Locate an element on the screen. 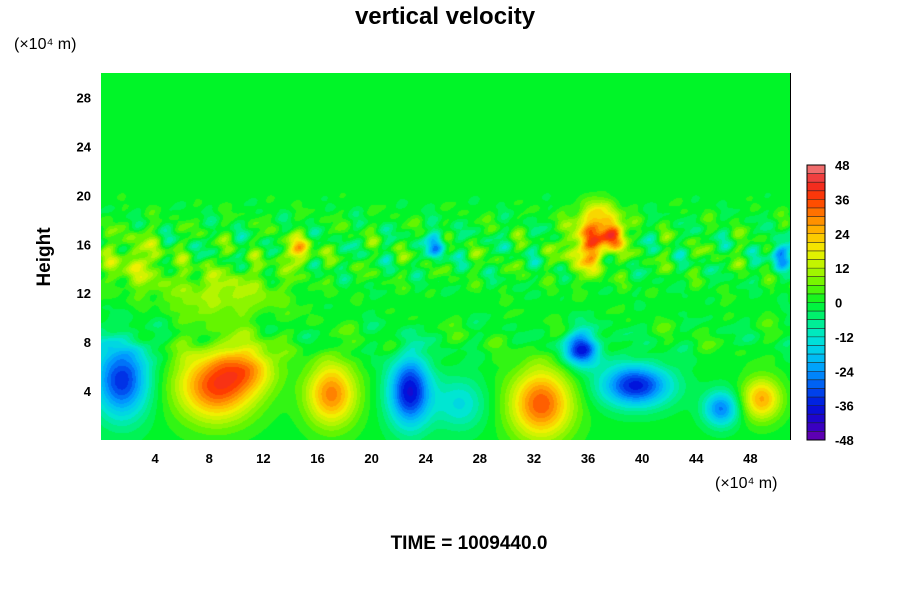 The height and width of the screenshot is (600, 900). colorbar-tick-label: 24 is located at coordinates (842, 234).